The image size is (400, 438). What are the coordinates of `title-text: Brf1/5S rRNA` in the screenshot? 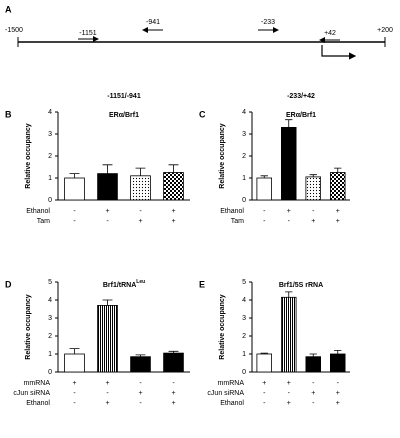 It's located at (301, 285).